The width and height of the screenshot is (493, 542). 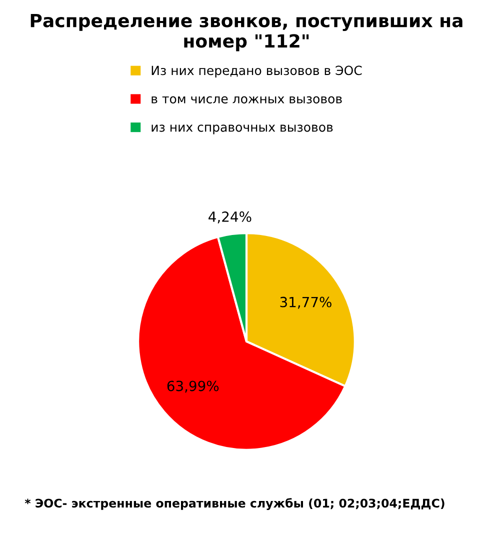 I want to click on legend-label: из них справочных вызовов, so click(x=242, y=129).